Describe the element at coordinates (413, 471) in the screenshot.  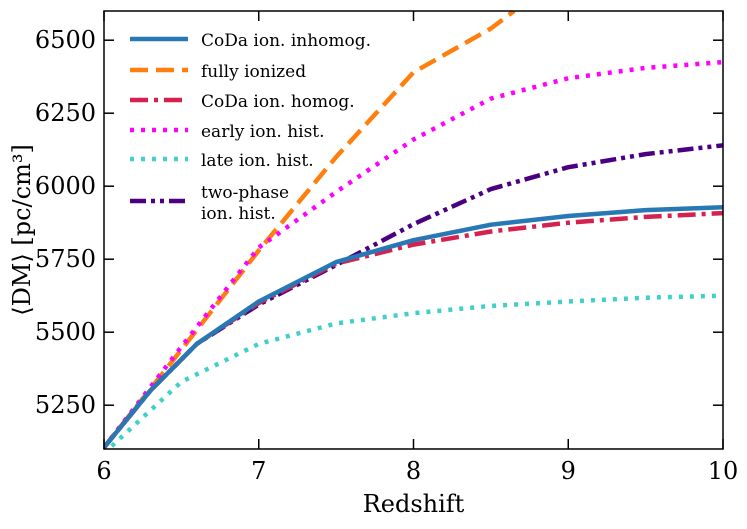
I see `x-tick-label: 8` at that location.